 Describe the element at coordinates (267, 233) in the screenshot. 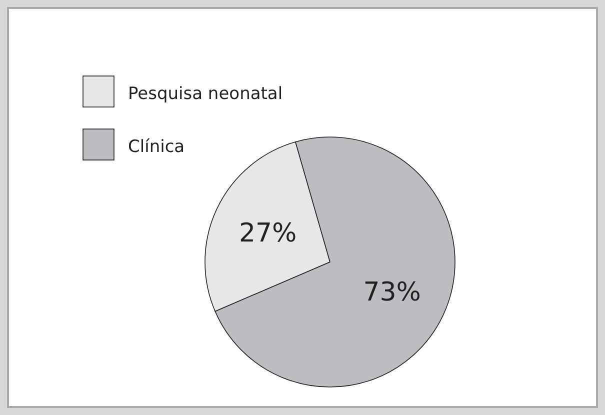

I see `data-label: 27%` at that location.